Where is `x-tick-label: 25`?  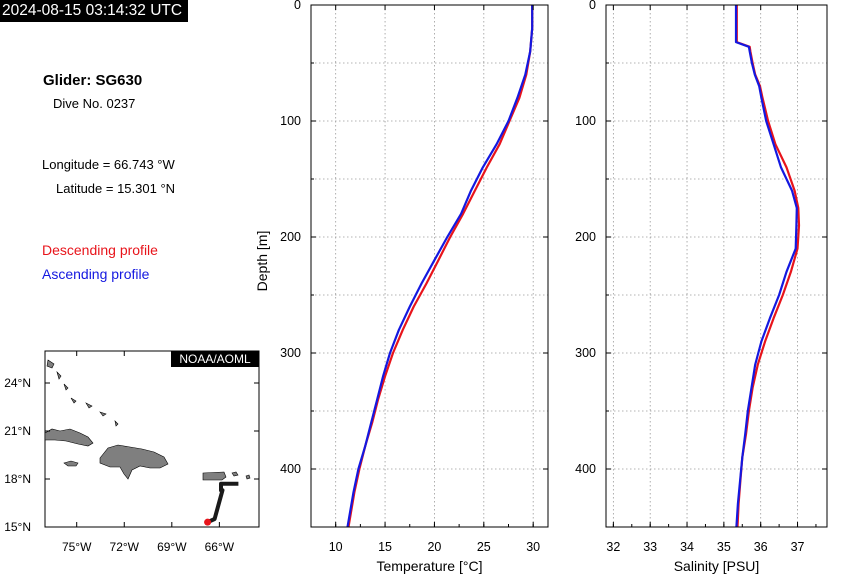 x-tick-label: 25 is located at coordinates (484, 547).